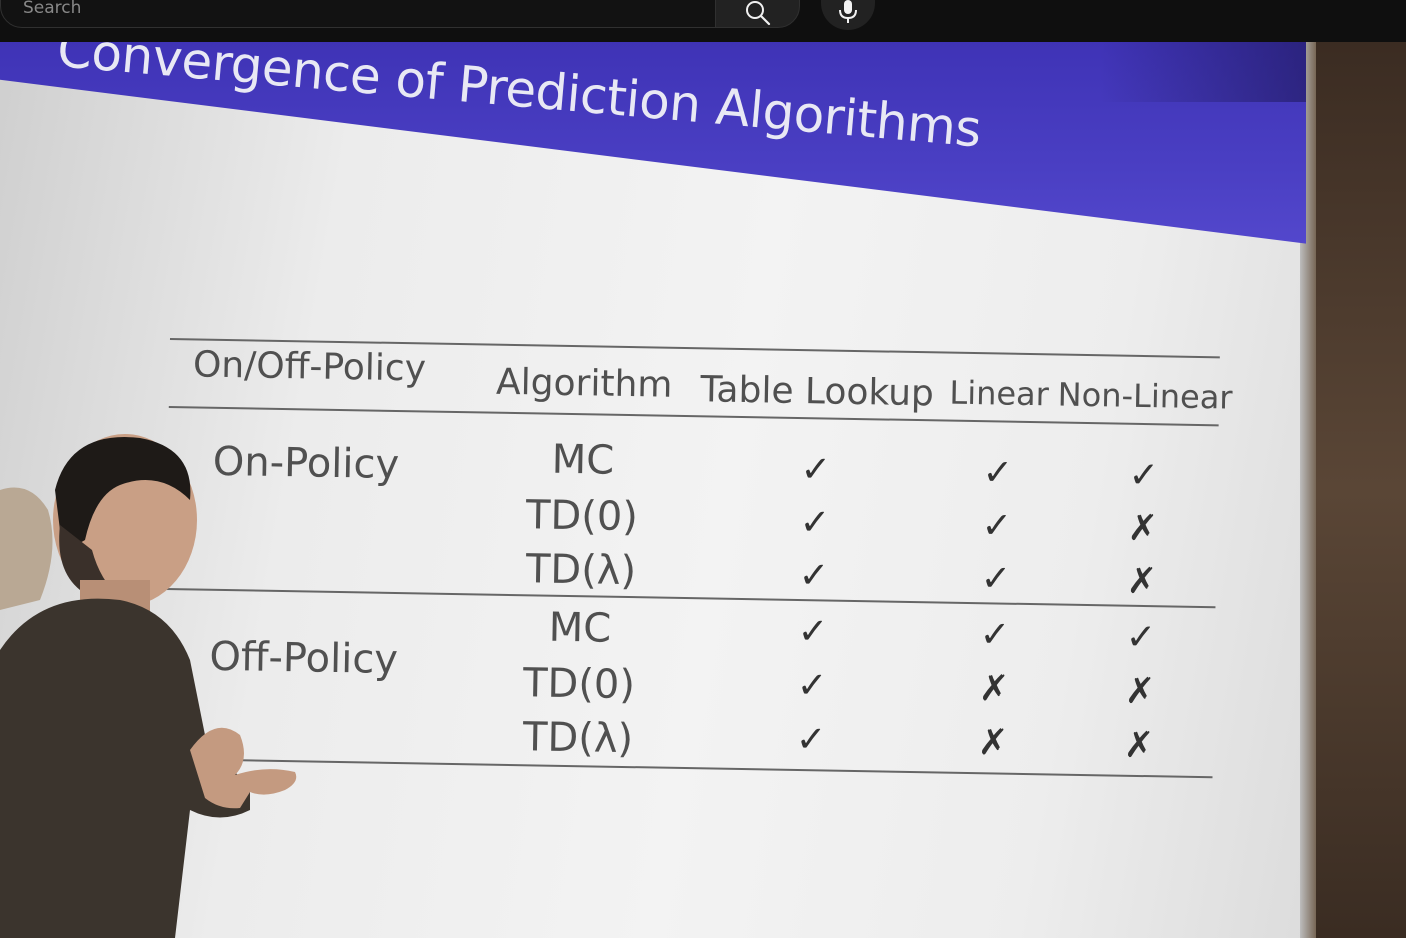 Image resolution: width=1406 pixels, height=938 pixels. Describe the element at coordinates (584, 383) in the screenshot. I see `header-algorithm: Algorithm` at that location.